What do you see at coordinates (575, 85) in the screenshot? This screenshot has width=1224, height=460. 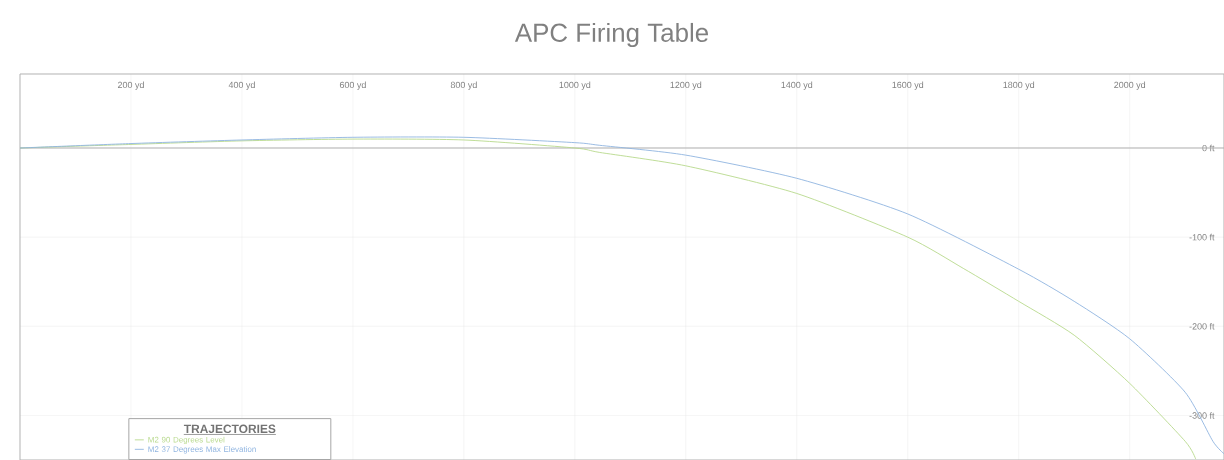 I see `x-tick-label: 1000 yd` at bounding box center [575, 85].